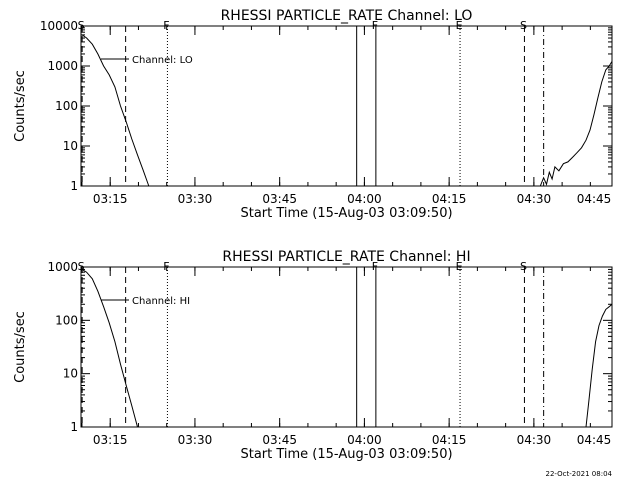 This screenshot has height=480, width=640. Describe the element at coordinates (579, 474) in the screenshot. I see `date-stamp: 22-Oct-2021 08:04` at that location.